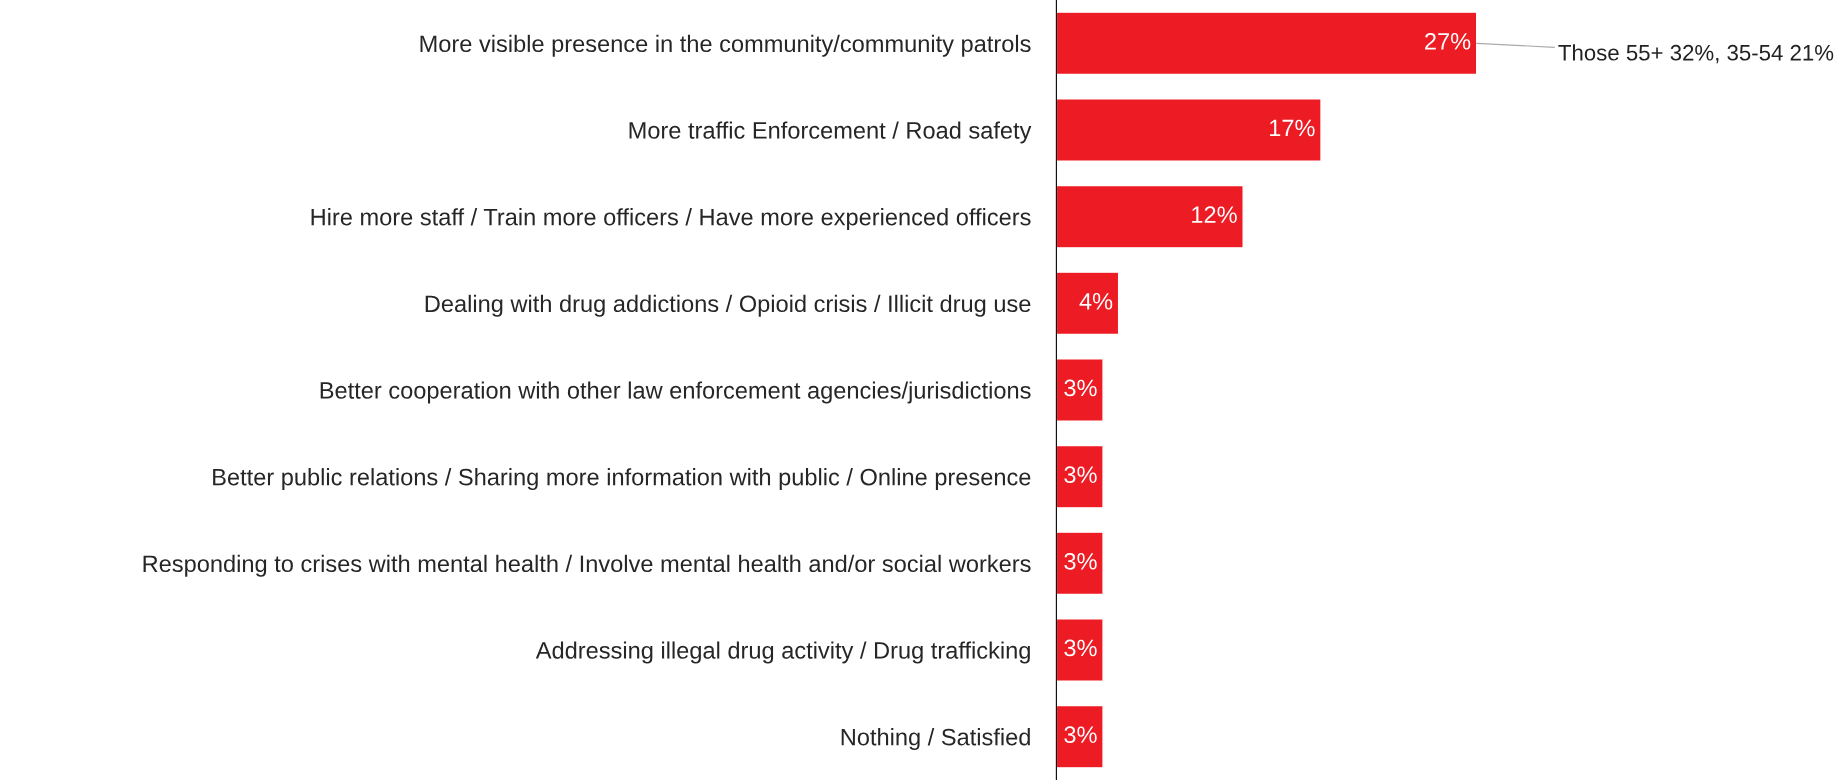 The width and height of the screenshot is (1834, 780). I want to click on y-tick-label: Addressing illegal drug activity / Drug trafficking, so click(782, 652).